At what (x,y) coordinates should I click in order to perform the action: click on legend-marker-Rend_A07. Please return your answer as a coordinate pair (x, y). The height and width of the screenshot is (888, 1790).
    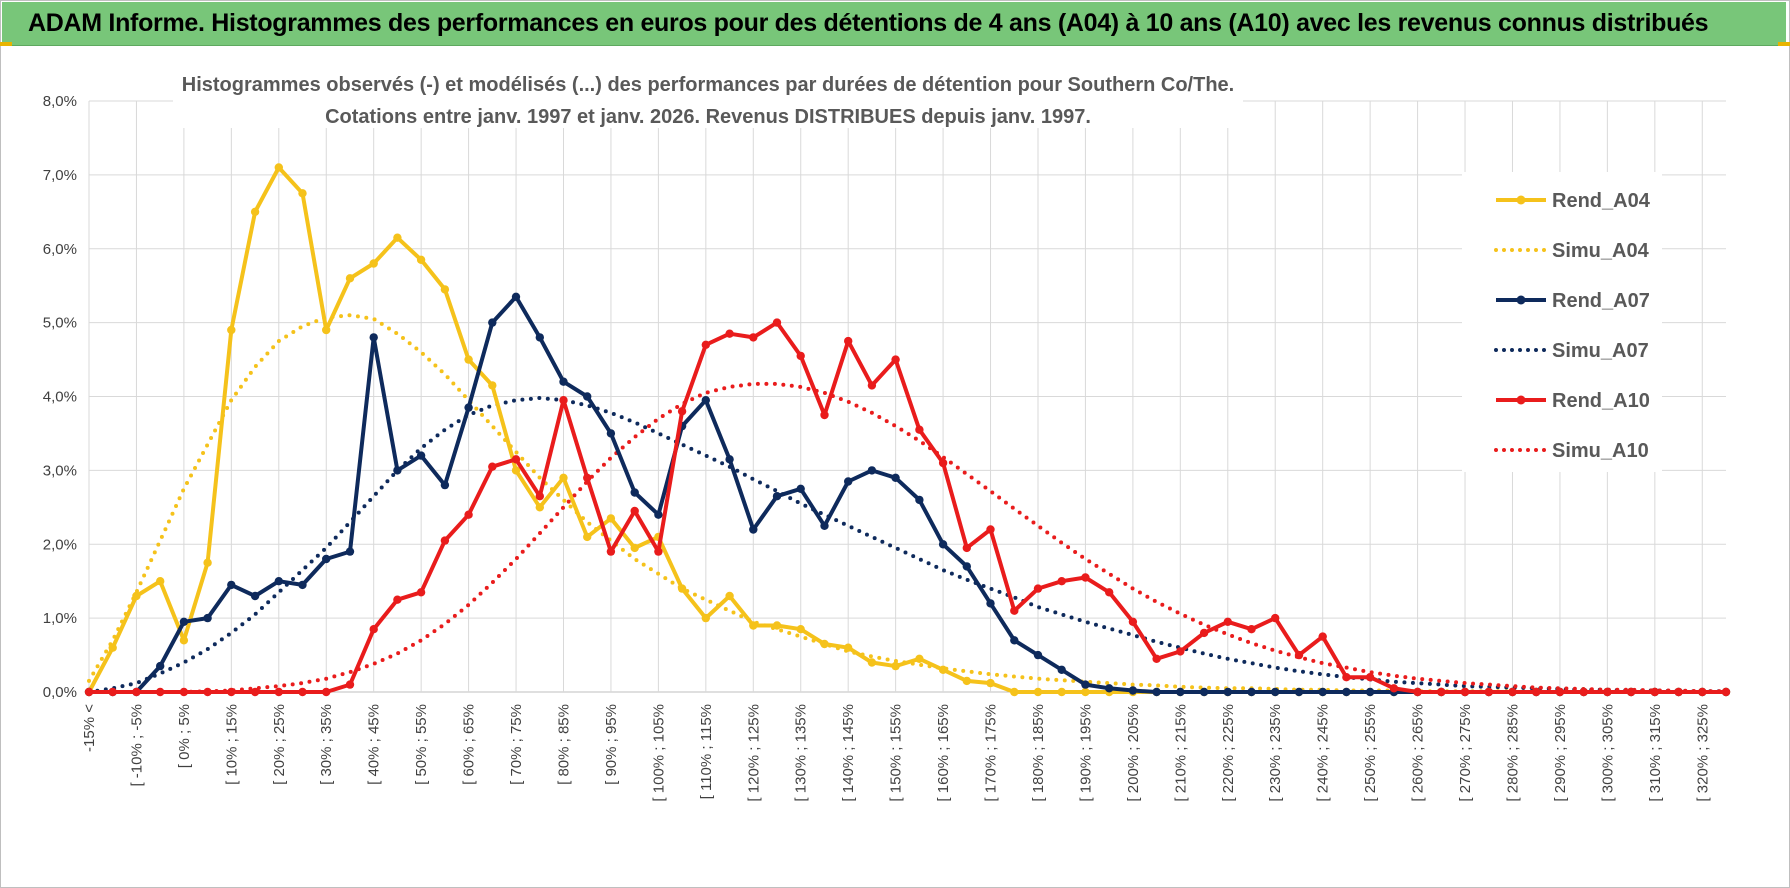
    Looking at the image, I should click on (1521, 300).